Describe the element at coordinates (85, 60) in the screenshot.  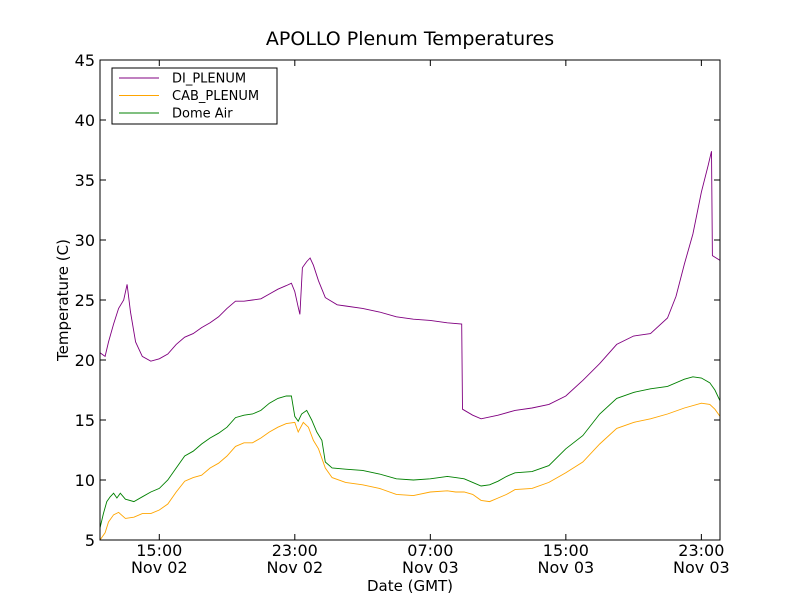
I see `y-tick-label: 45` at that location.